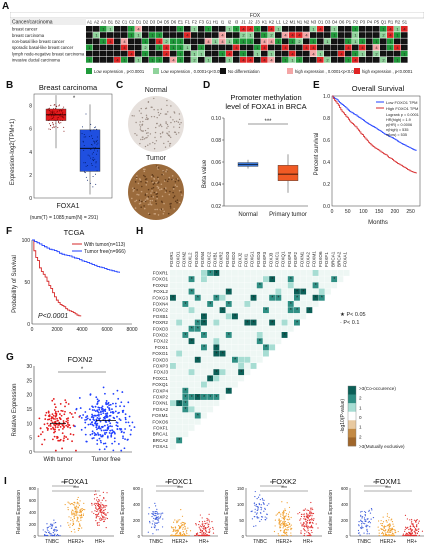 This screenshot has width=426, height=550. I want to click on panel-f-legend-free: Tumor free(n=966), so click(105, 252).